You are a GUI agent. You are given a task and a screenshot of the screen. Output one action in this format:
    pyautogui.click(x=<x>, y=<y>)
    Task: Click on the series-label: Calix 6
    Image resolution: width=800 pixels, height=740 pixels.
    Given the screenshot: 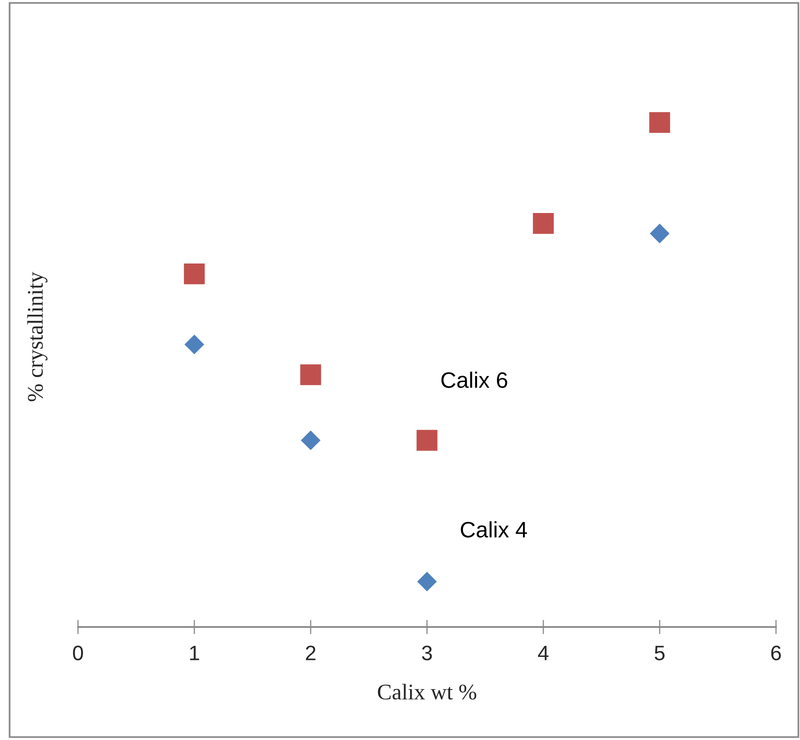 What is the action you would take?
    pyautogui.click(x=474, y=380)
    